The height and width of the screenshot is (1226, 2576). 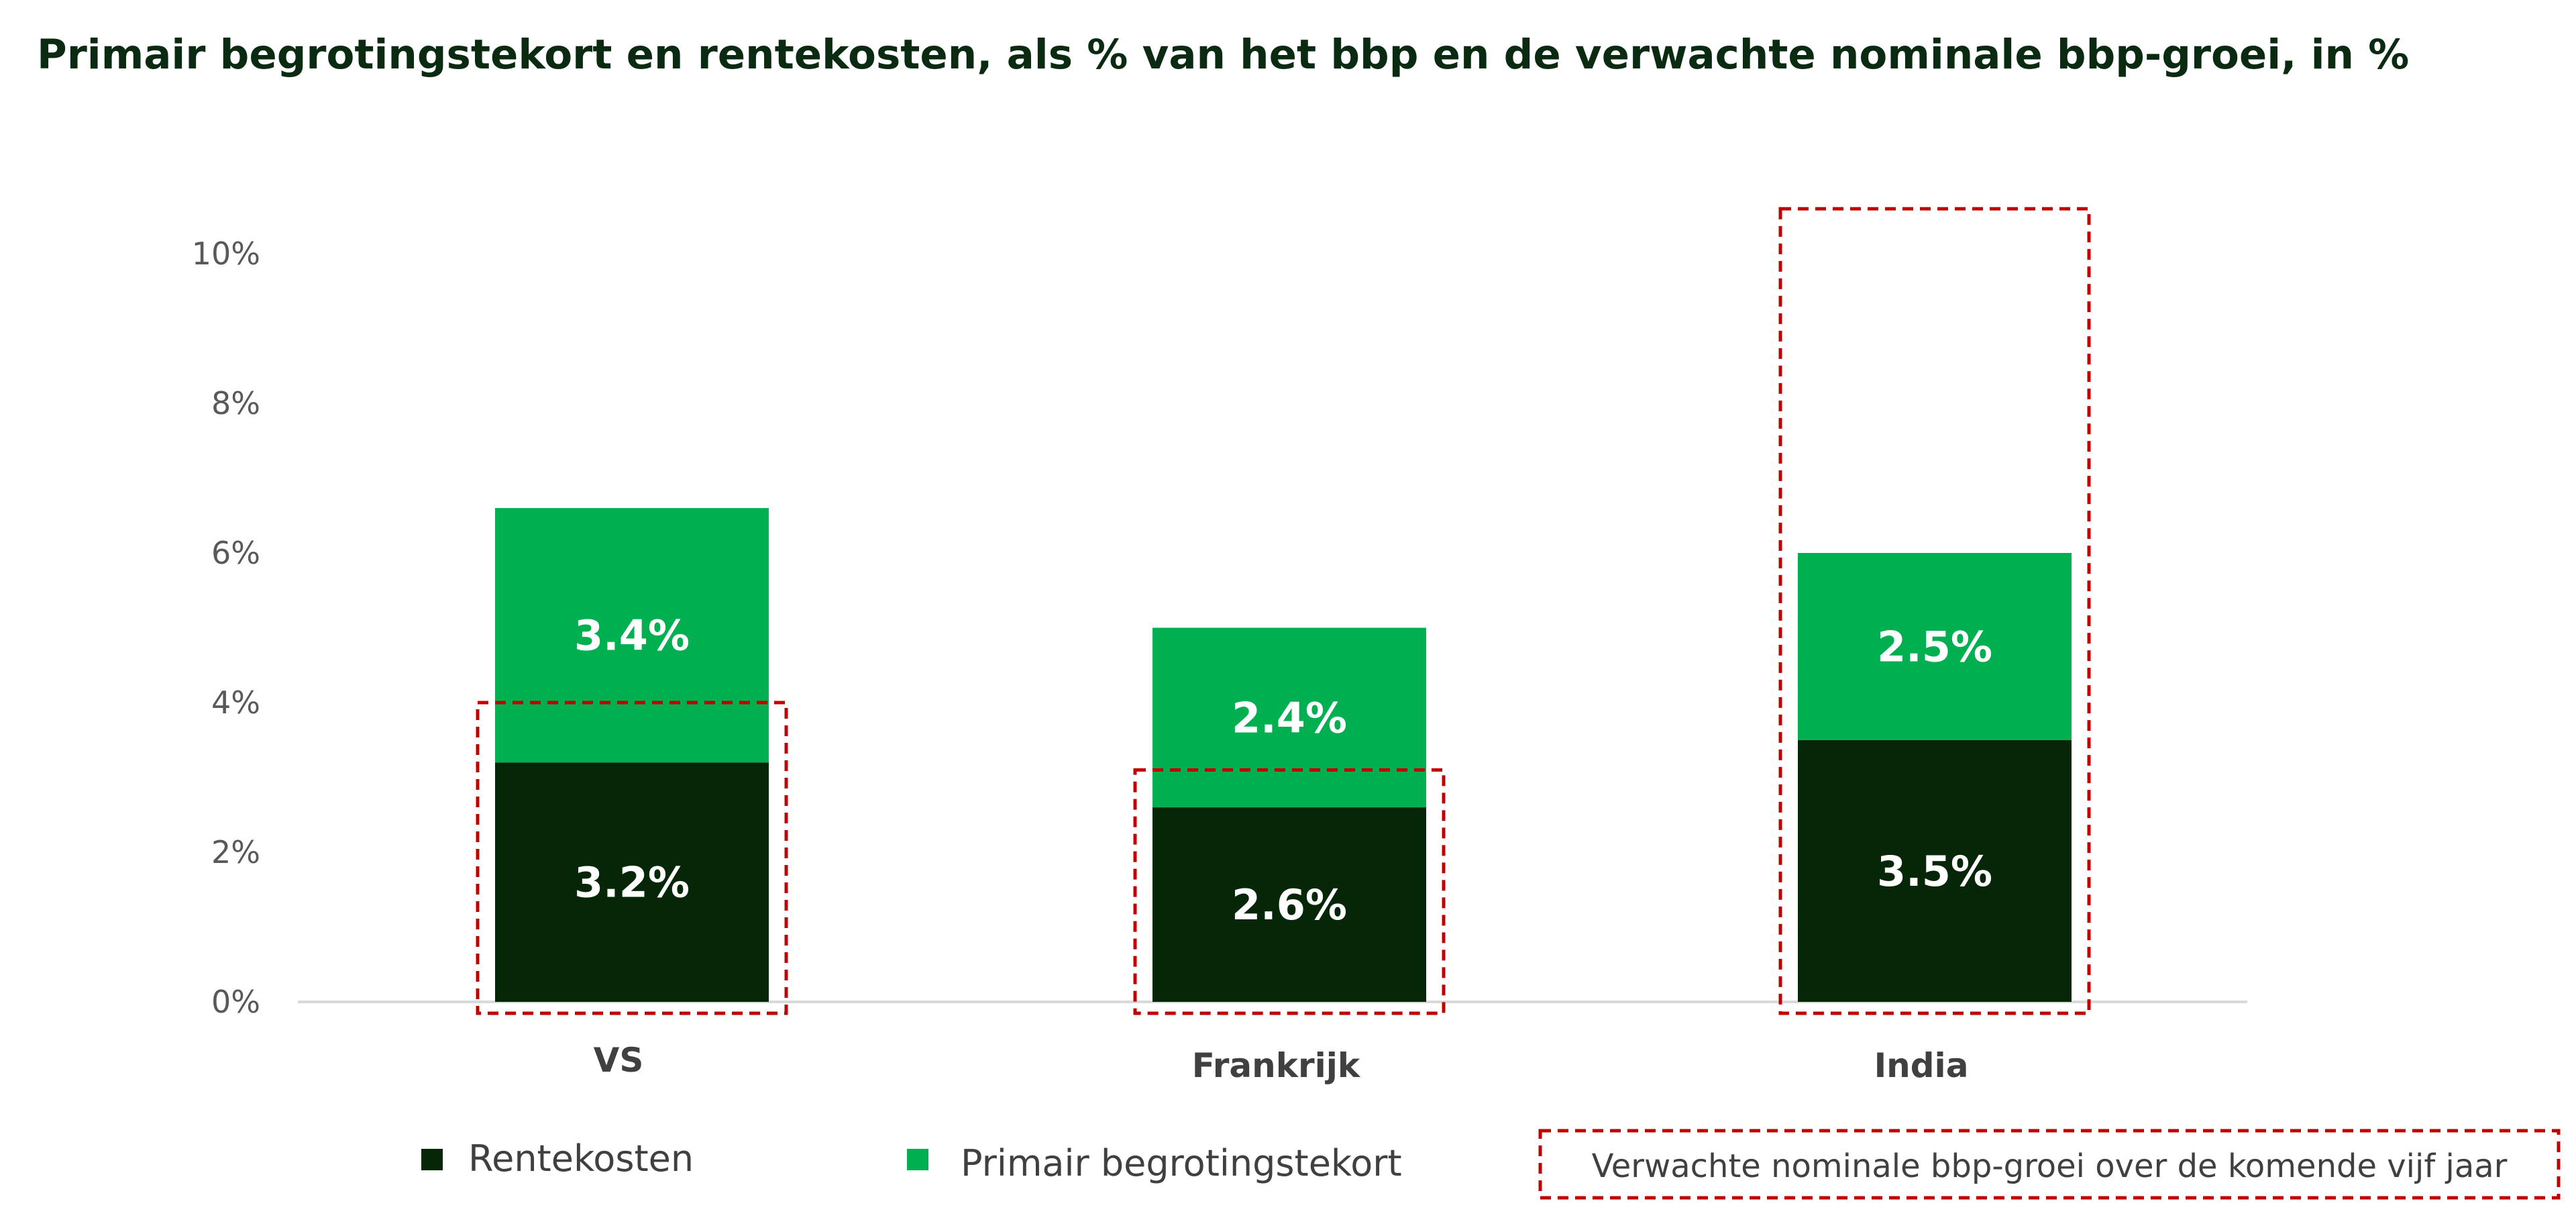 I want to click on data-label: 3.4%, so click(x=632, y=635).